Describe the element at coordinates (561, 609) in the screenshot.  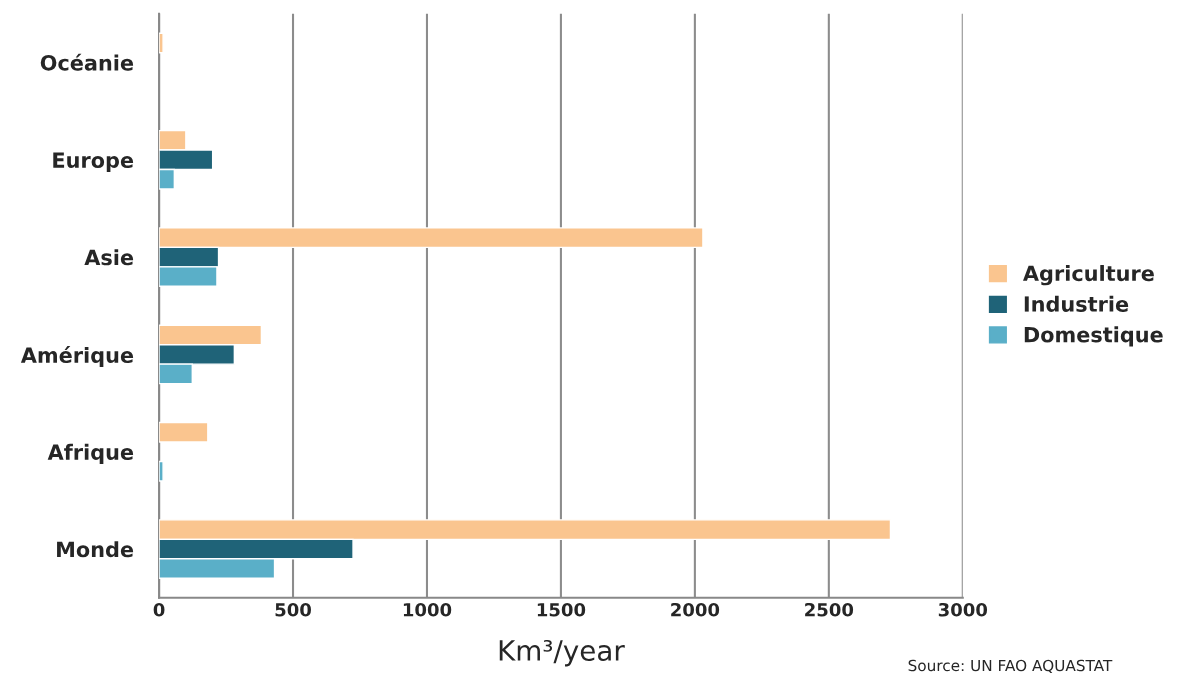
I see `x-tick-label: 1500` at that location.